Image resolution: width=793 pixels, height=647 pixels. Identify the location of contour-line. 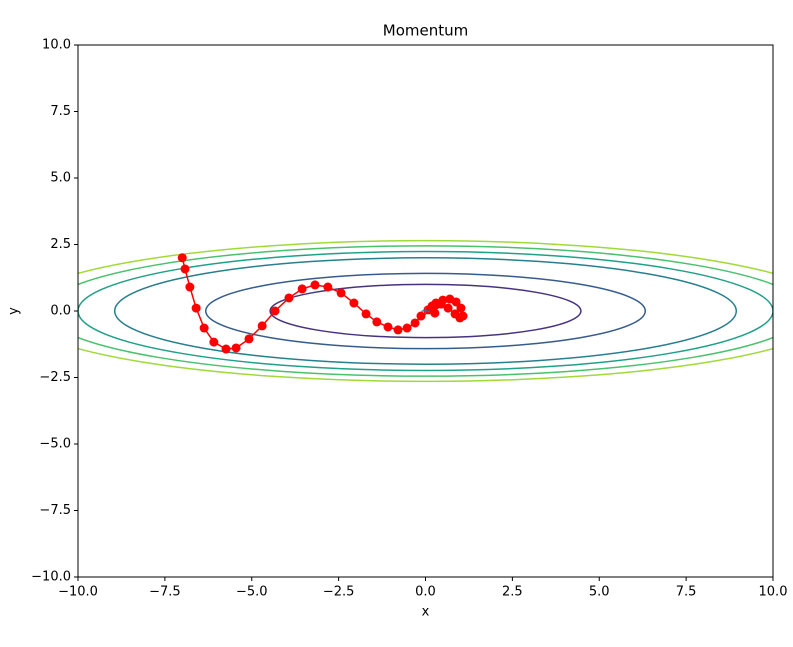
(425, 311).